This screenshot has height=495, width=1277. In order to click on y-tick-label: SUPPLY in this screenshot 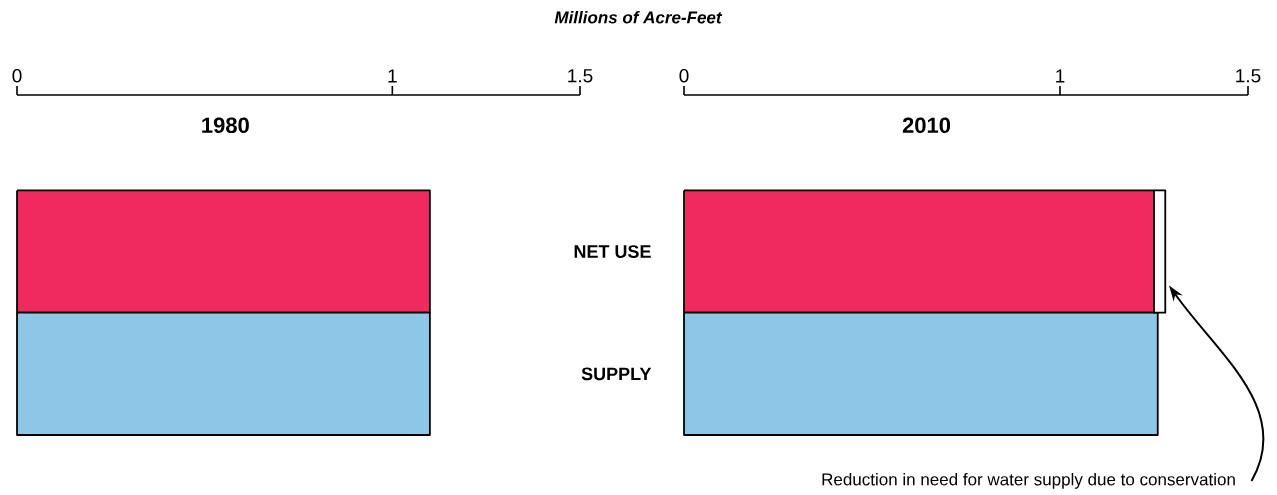, I will do `click(616, 374)`.